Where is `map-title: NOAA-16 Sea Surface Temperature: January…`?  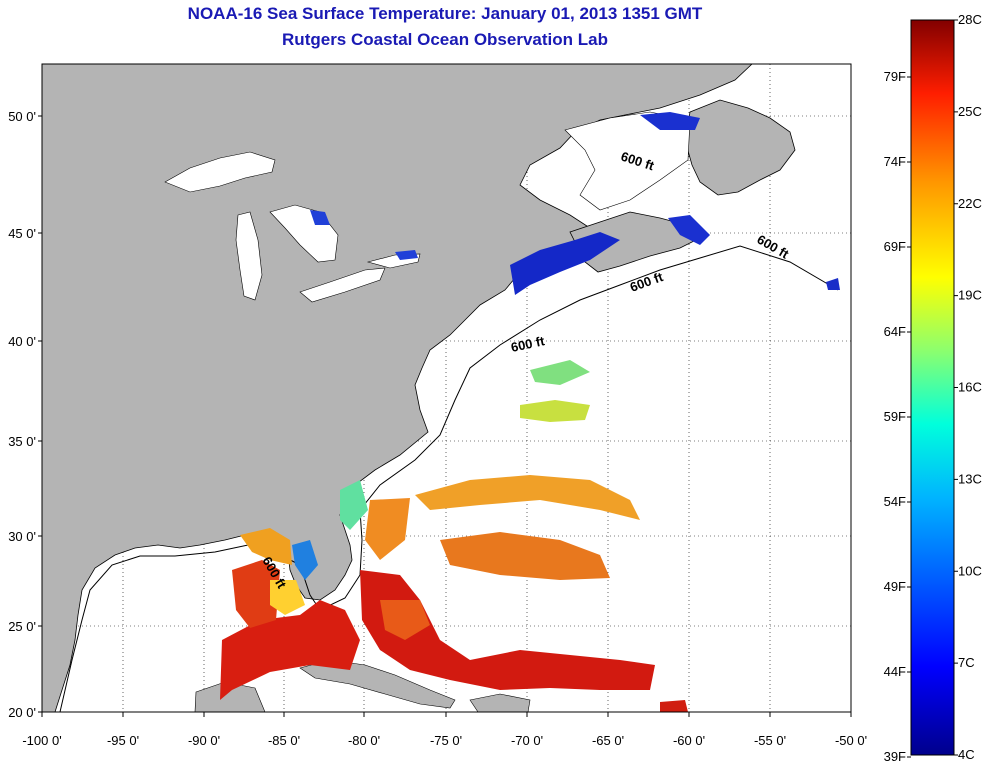 map-title: NOAA-16 Sea Surface Temperature: January… is located at coordinates (445, 13).